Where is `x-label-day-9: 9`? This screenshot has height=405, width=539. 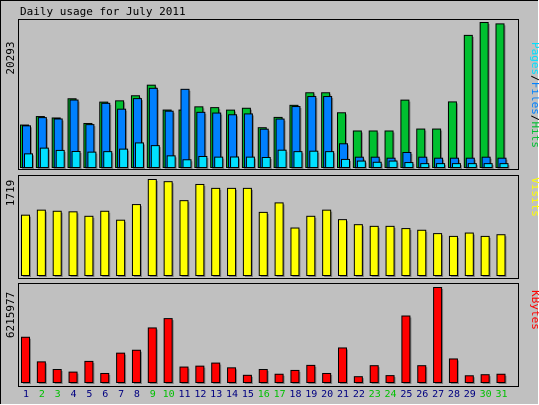 x-label-day-9: 9 is located at coordinates (153, 394).